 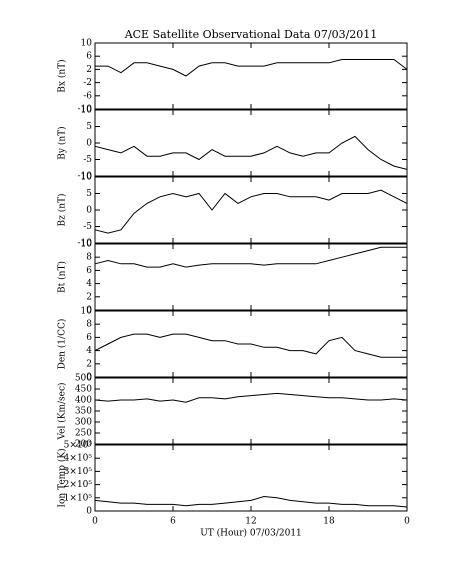 I want to click on x-tick-label: 6, so click(x=173, y=522).